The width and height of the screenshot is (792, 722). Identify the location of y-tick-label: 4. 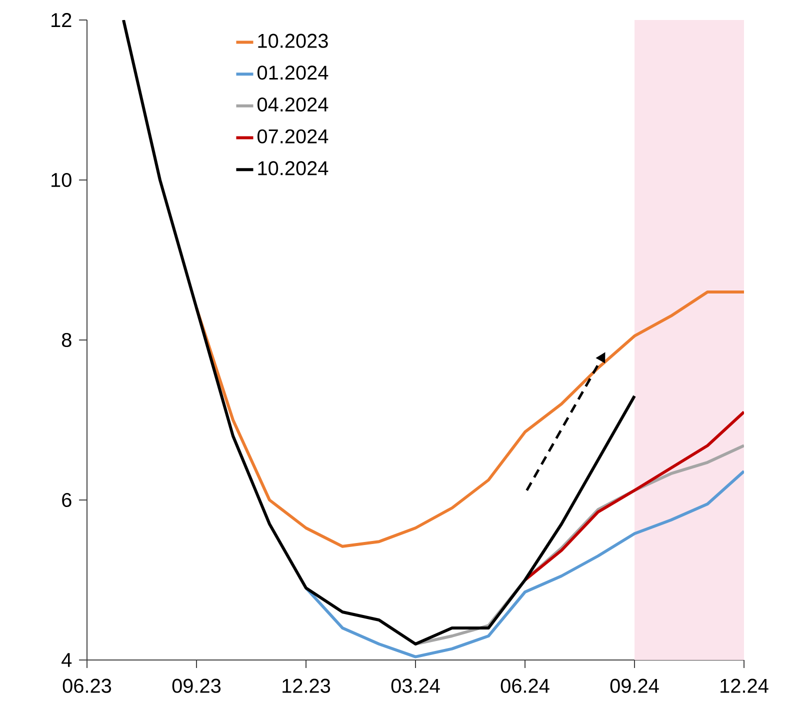
(67, 660).